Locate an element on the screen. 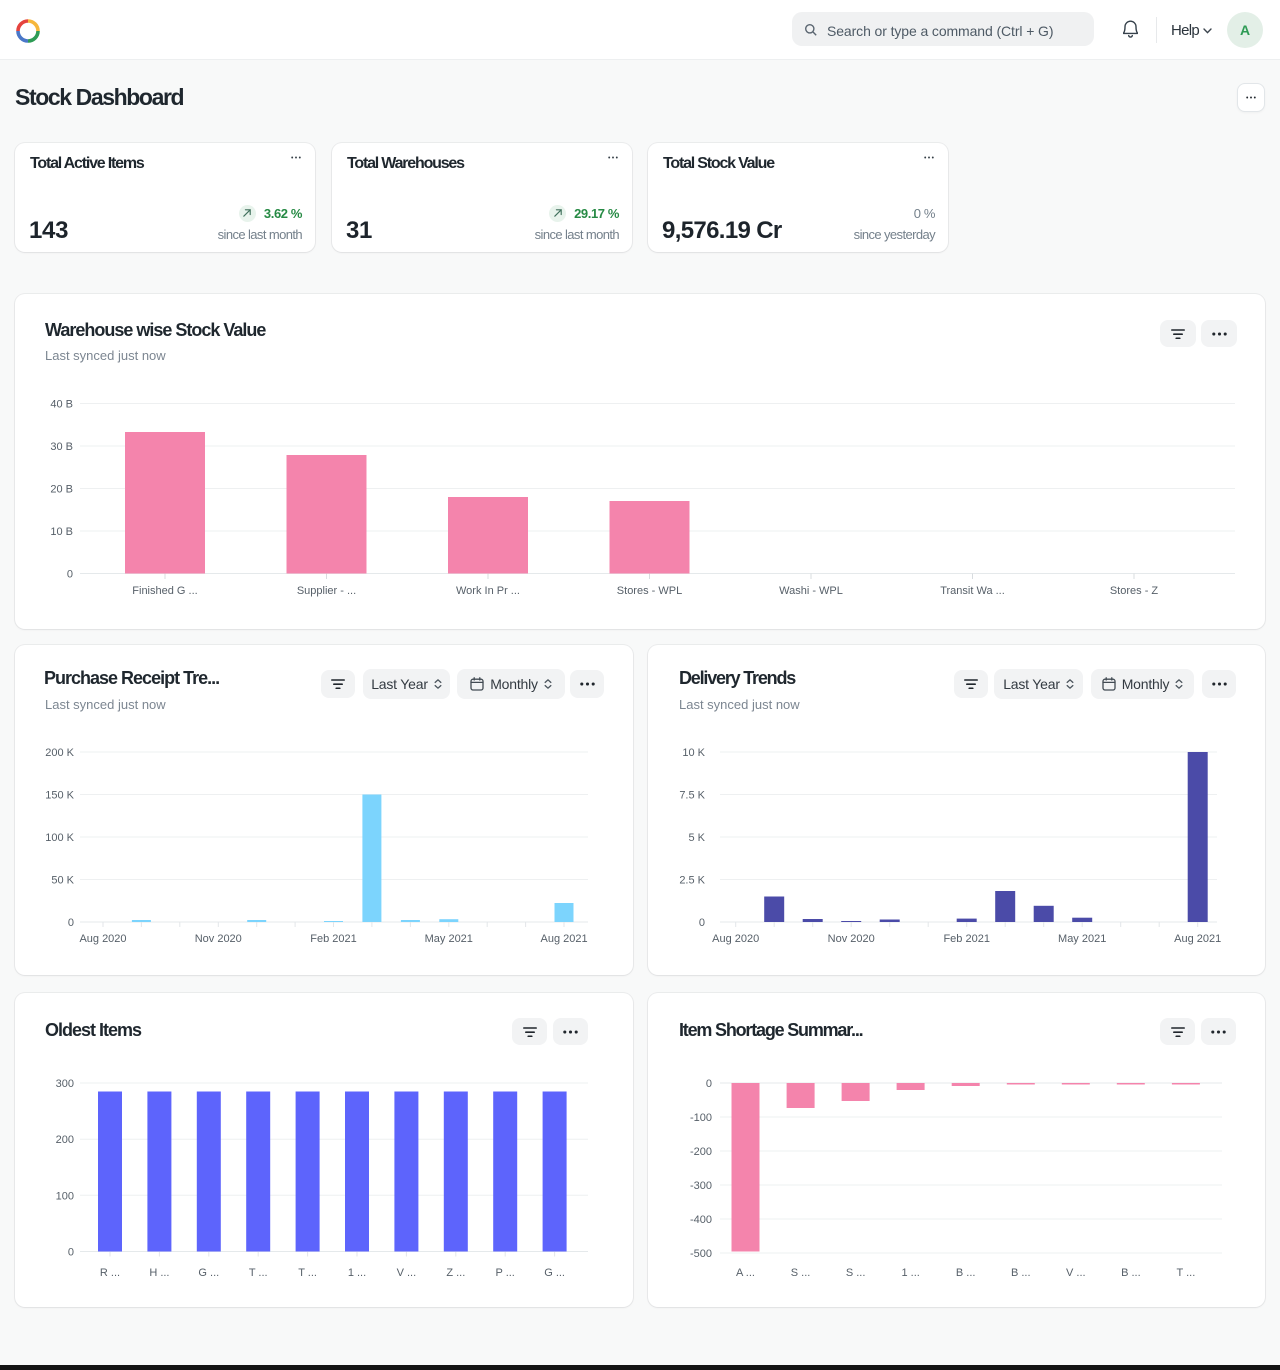  svg-text: -100 is located at coordinates (701, 1118).